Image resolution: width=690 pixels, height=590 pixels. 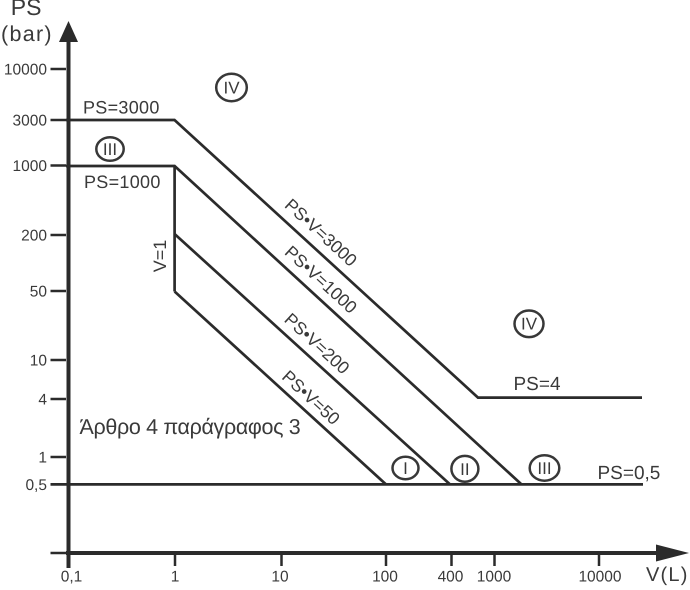 I want to click on svg-text: V(L), so click(x=667, y=575).